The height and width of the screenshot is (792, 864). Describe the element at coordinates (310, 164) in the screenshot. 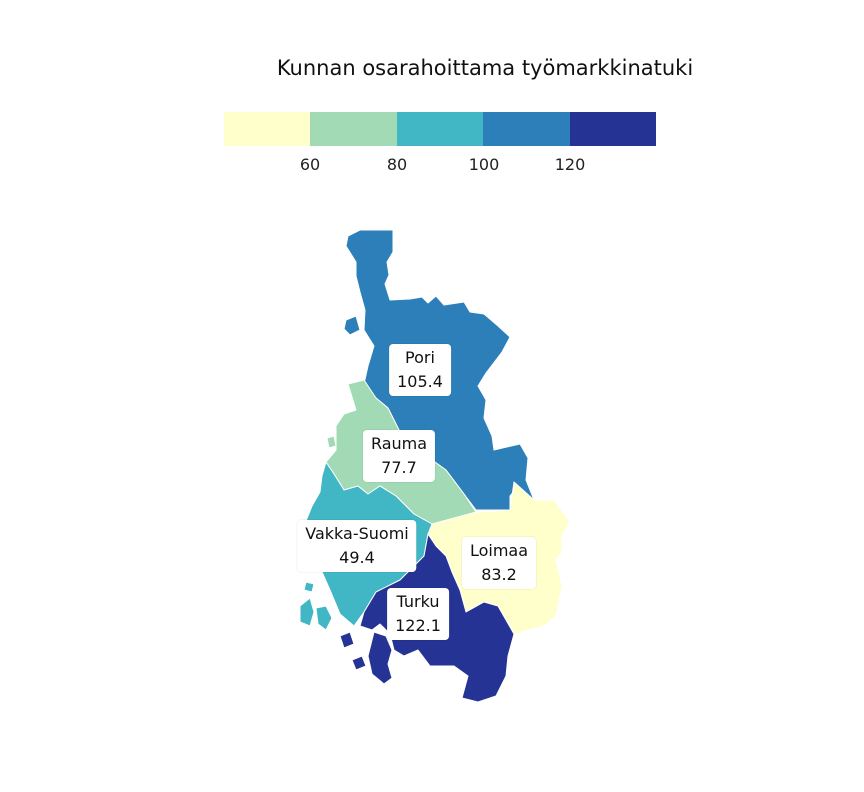

I see `legend-tick: 60` at that location.